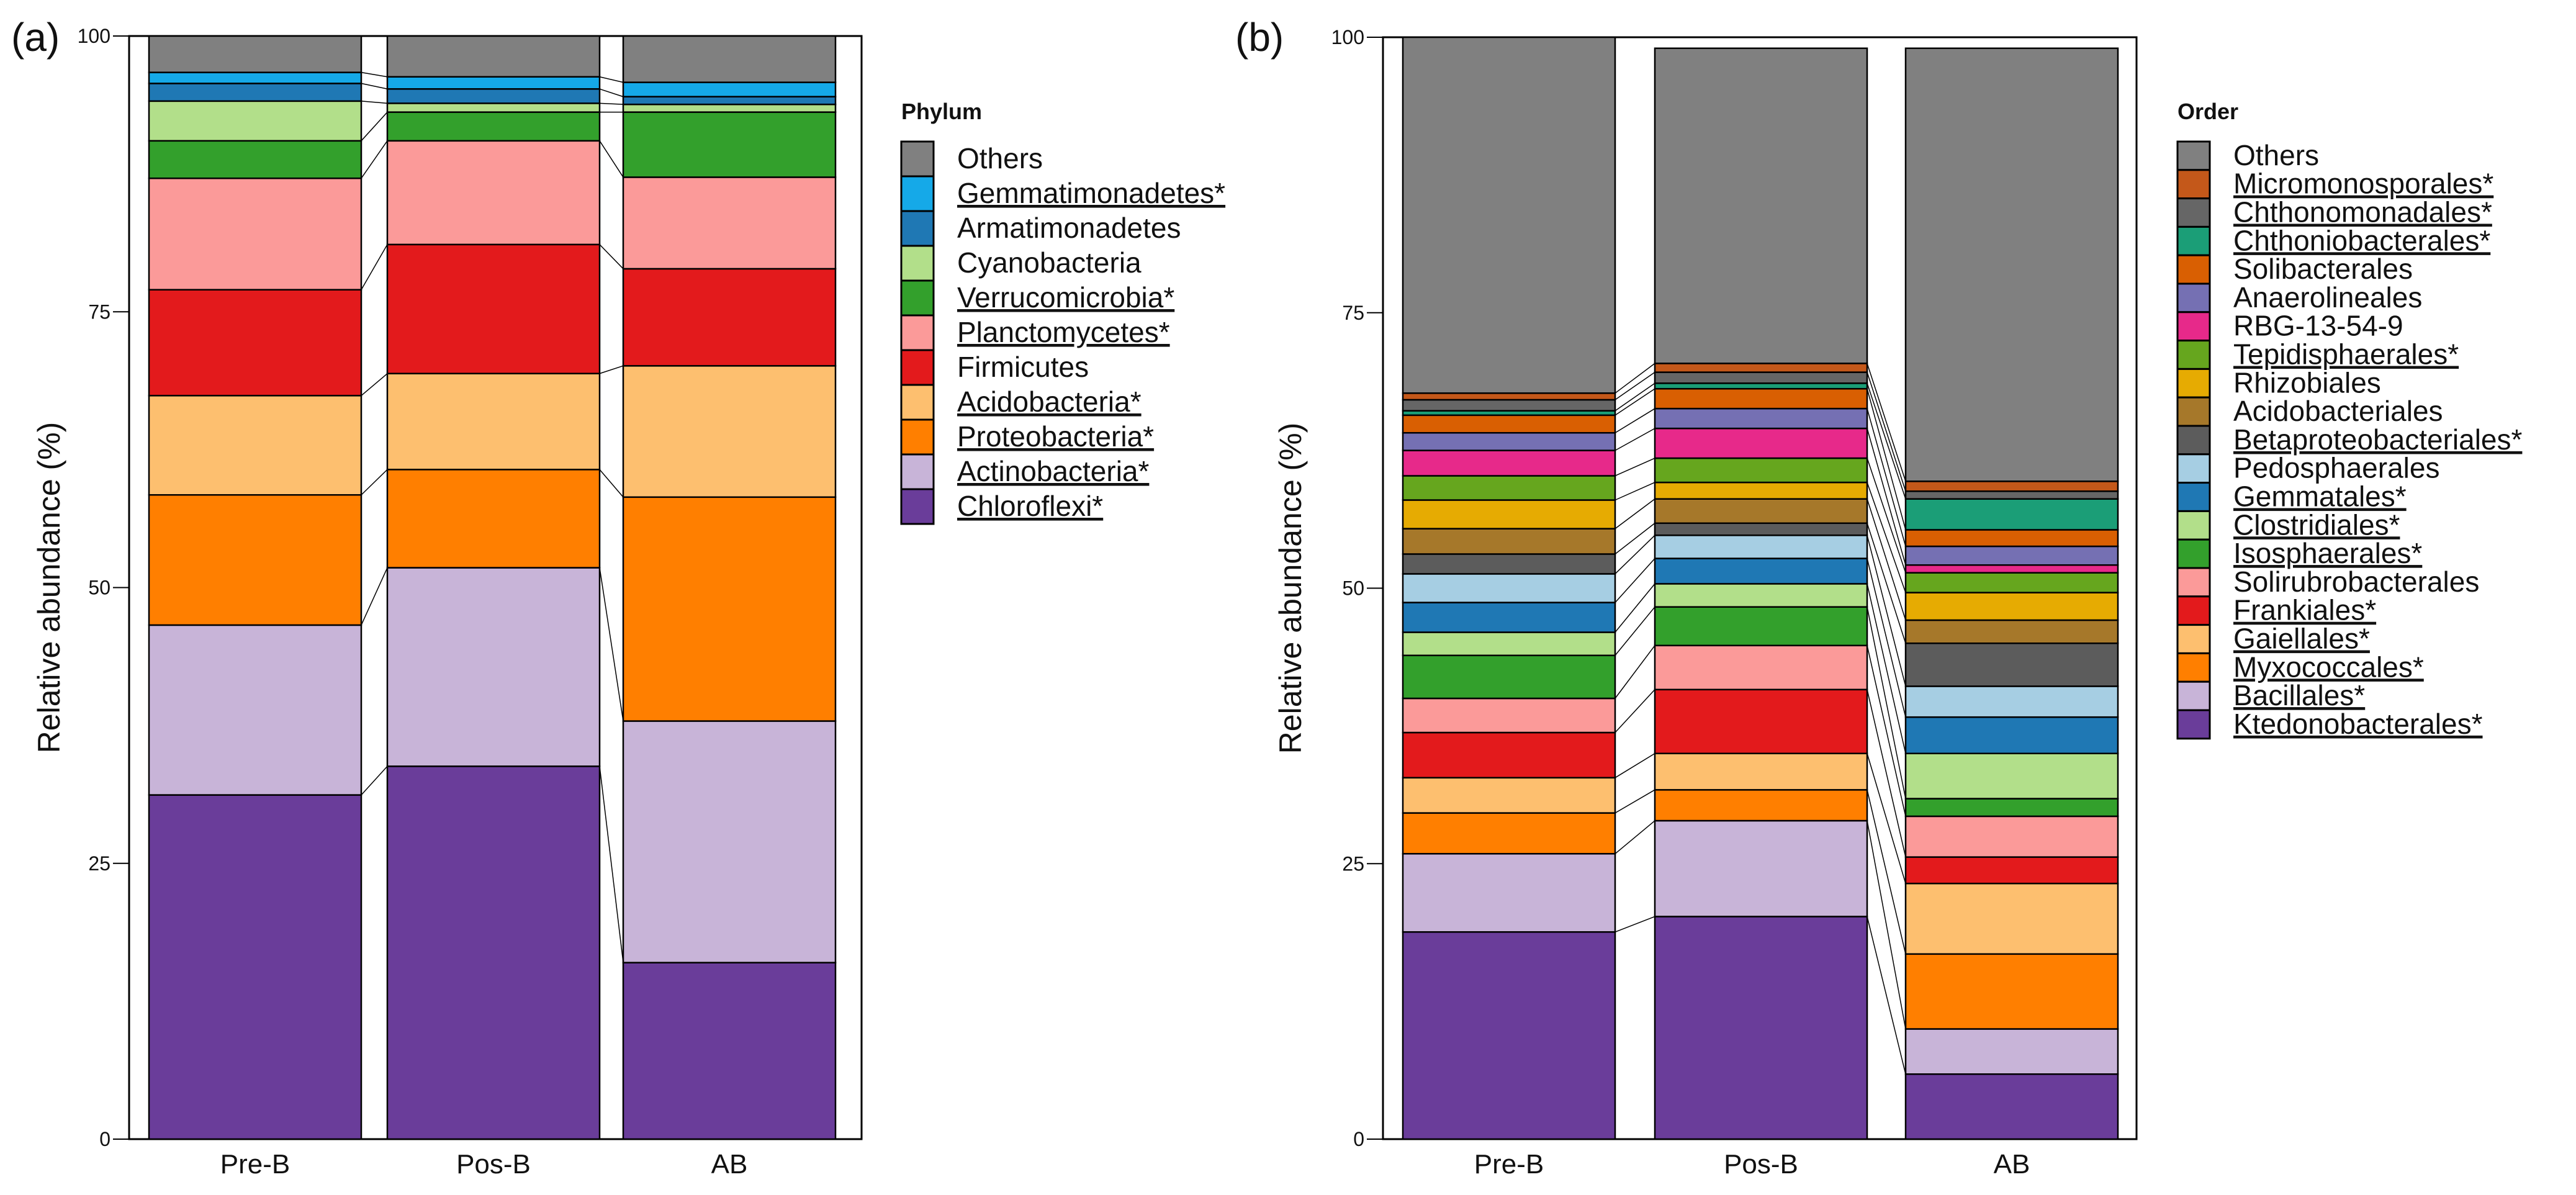 This screenshot has height=1195, width=2576. What do you see at coordinates (2327, 297) in the screenshot?
I see `legend-label-anaerolineales: Anaerolineales` at bounding box center [2327, 297].